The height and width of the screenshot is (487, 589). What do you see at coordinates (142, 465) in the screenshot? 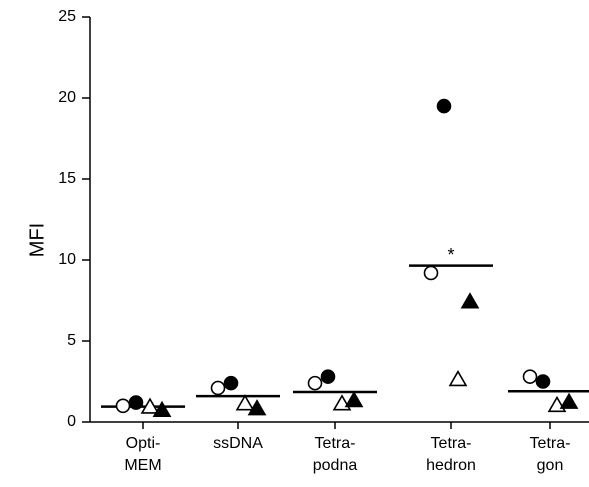
I see `x-tick-label: MEM` at bounding box center [142, 465].